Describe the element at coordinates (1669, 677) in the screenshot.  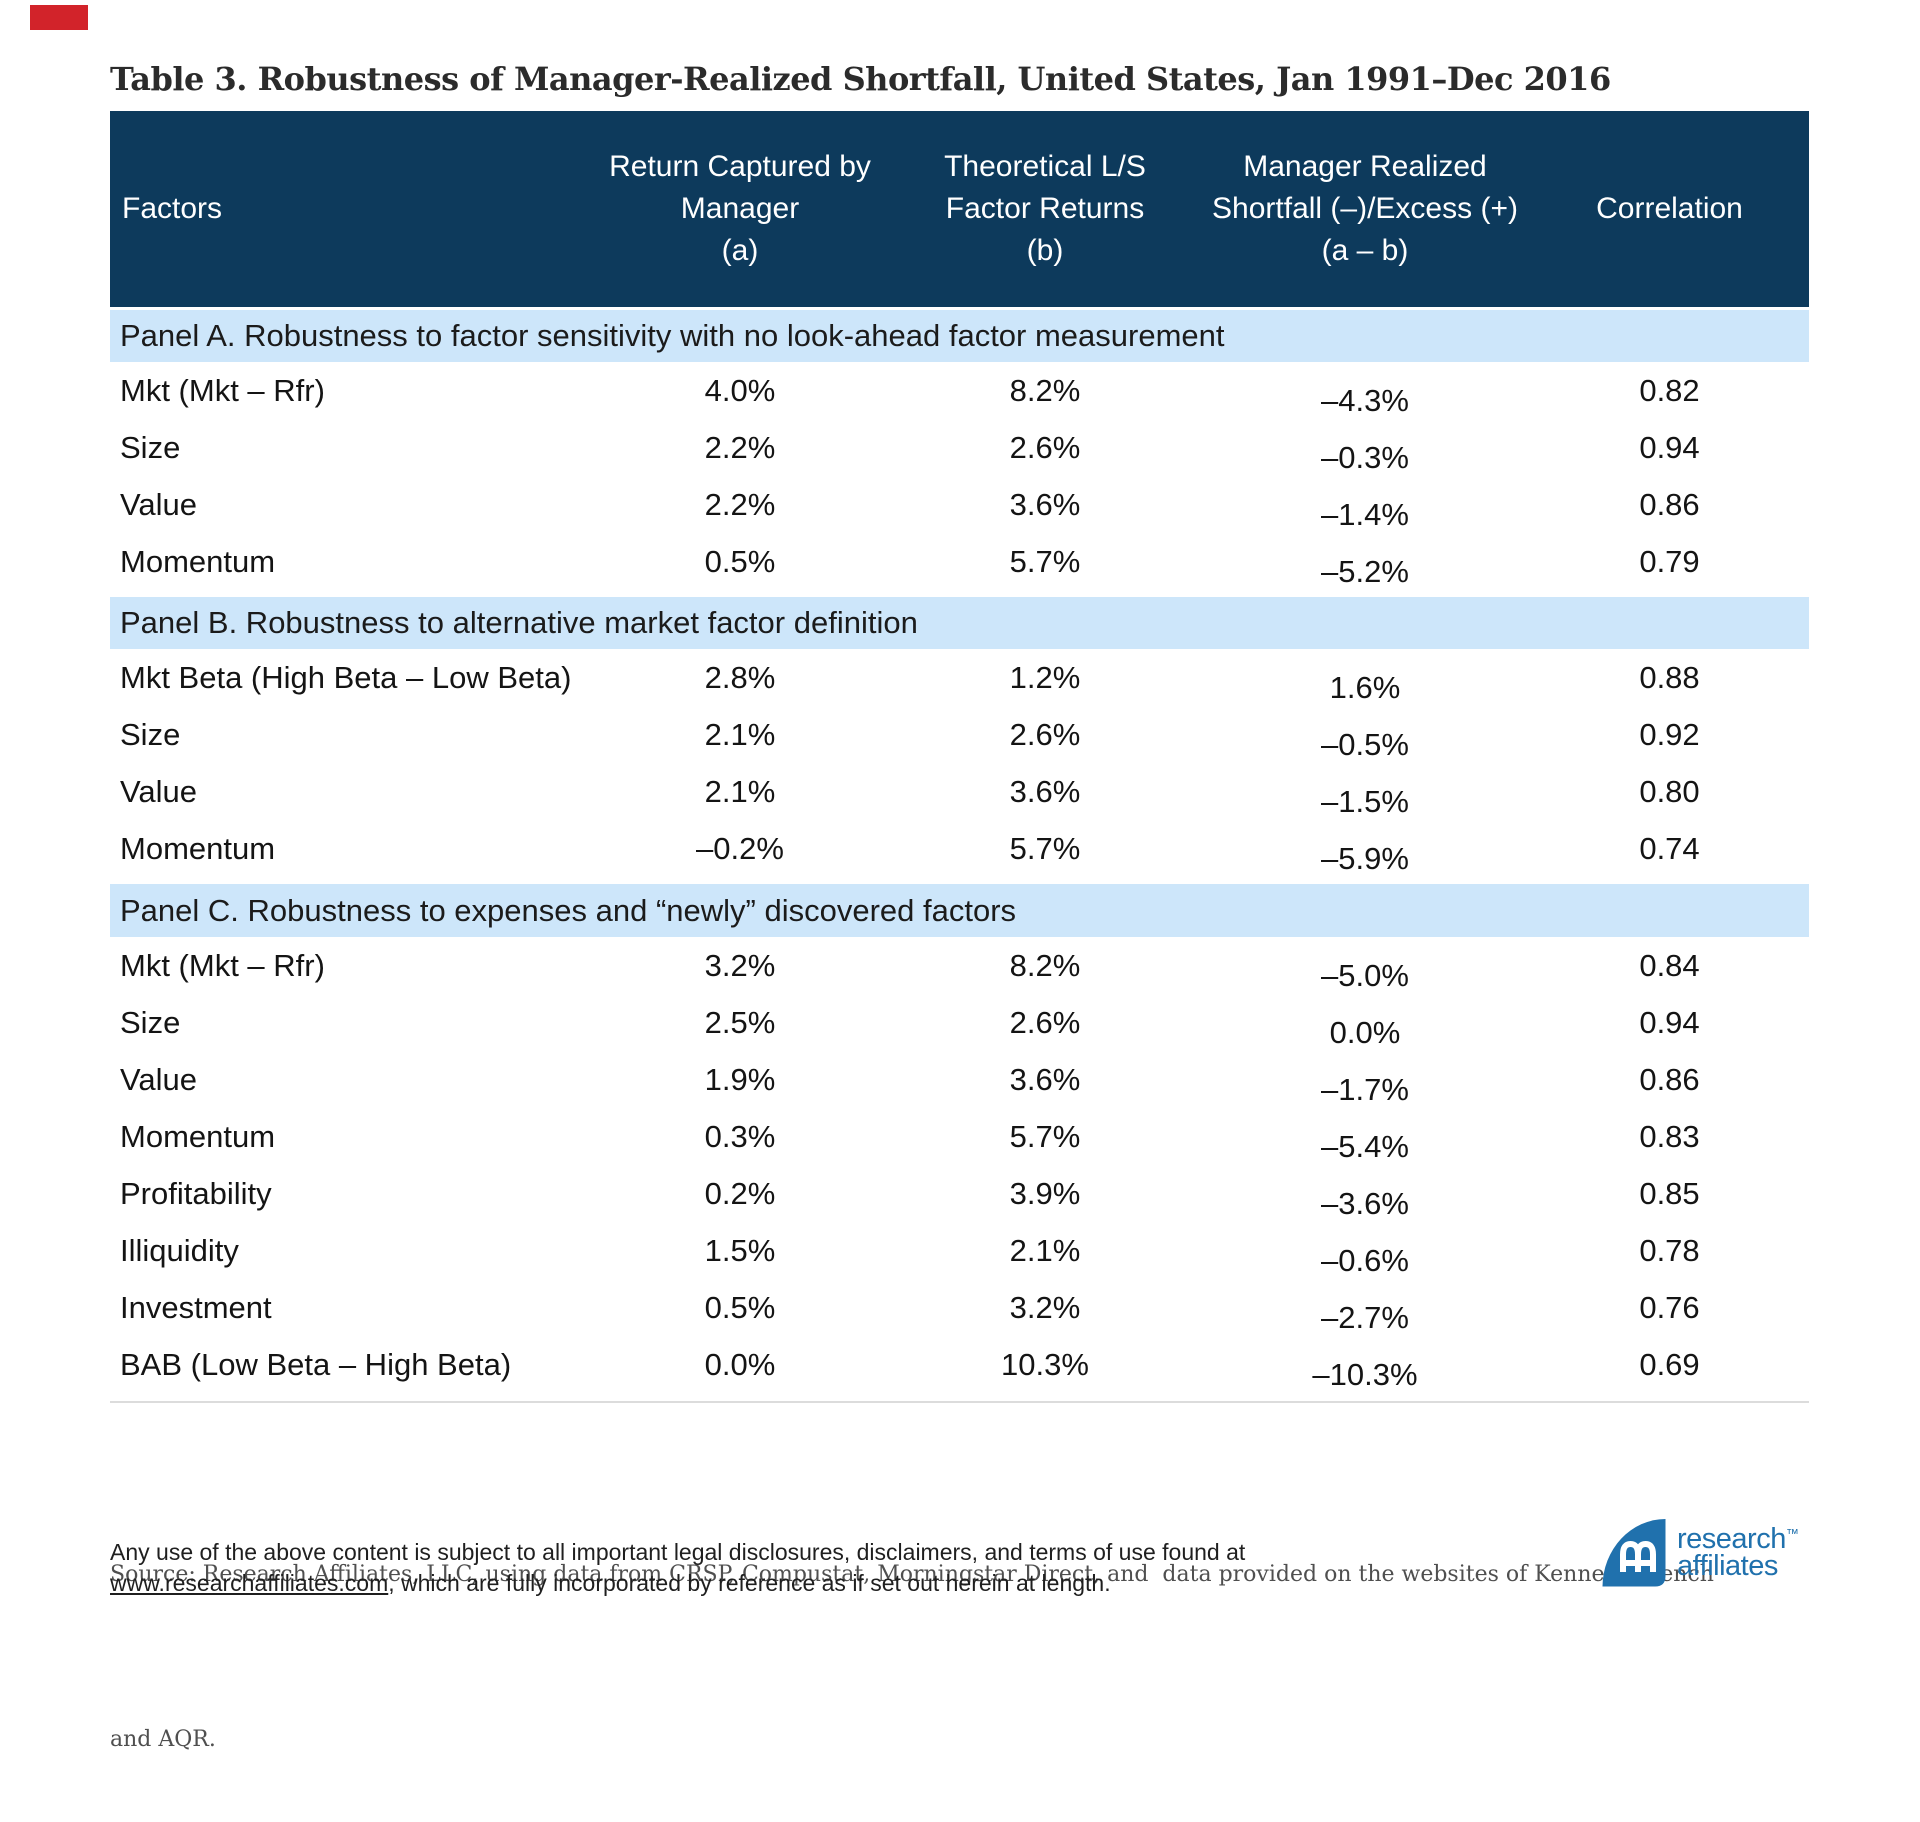
I see `value-cell: 0.88` at that location.